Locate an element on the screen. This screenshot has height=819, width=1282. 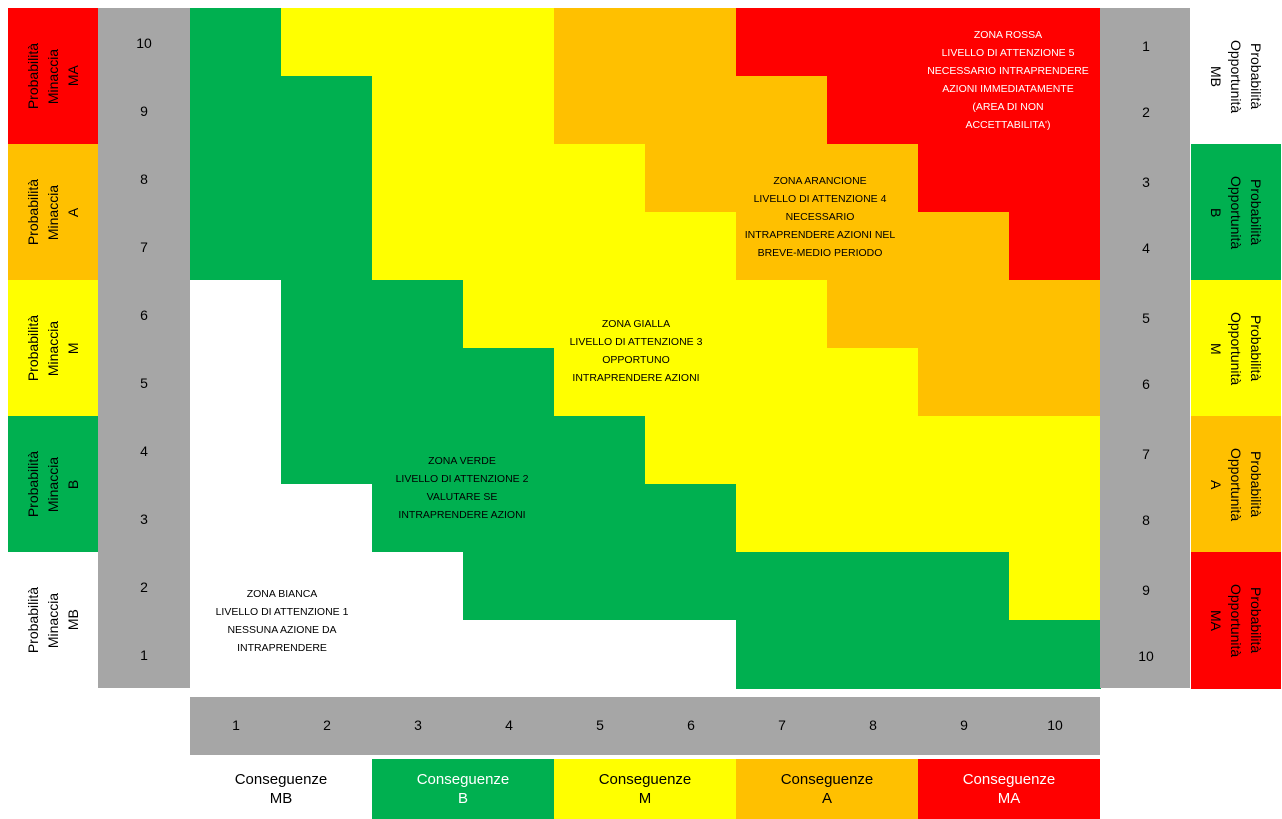
right-scale-number: 3 is located at coordinates (1146, 182).